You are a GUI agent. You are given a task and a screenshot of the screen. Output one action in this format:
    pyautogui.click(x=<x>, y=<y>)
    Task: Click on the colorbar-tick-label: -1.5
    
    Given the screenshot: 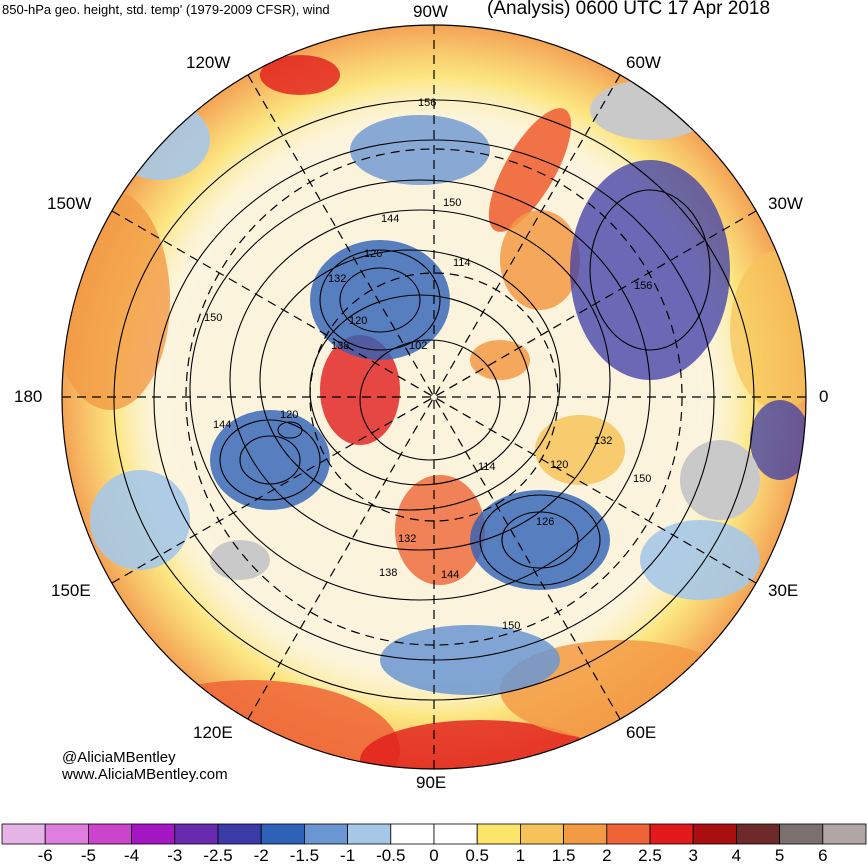 What is the action you would take?
    pyautogui.click(x=304, y=855)
    